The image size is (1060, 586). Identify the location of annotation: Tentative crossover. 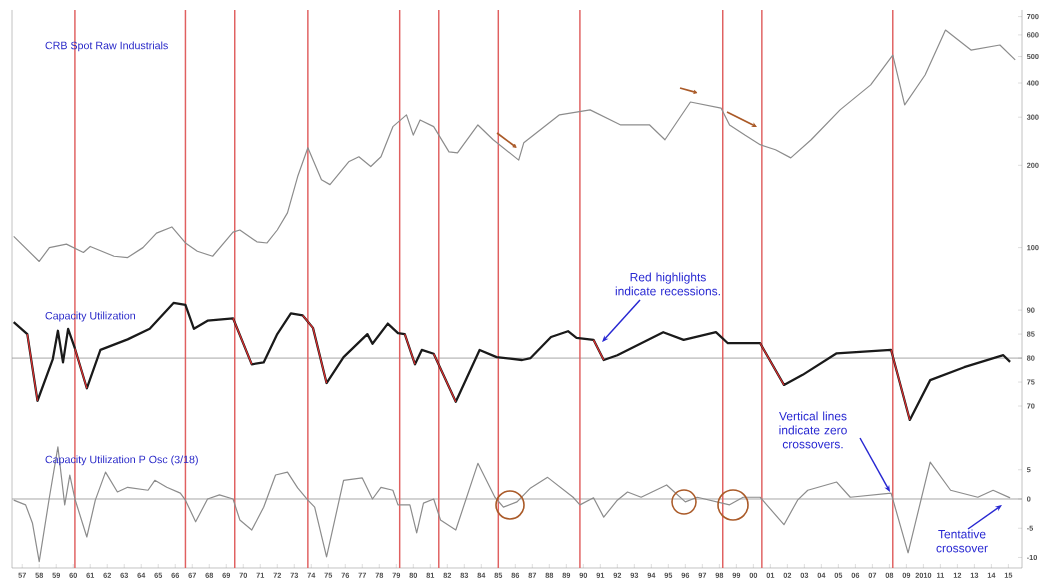
(962, 541).